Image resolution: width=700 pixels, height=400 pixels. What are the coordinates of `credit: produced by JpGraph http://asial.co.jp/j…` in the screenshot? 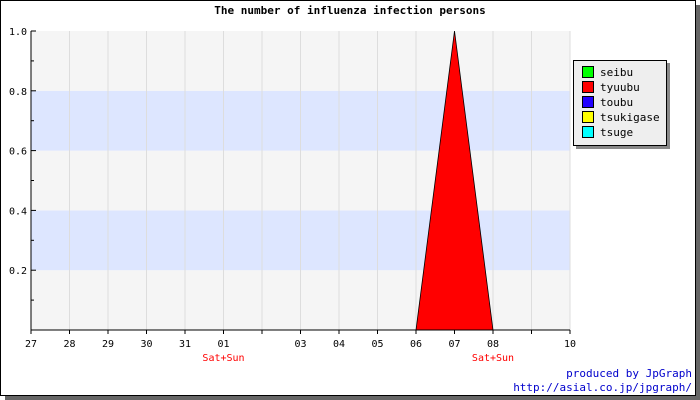 It's located at (602, 381).